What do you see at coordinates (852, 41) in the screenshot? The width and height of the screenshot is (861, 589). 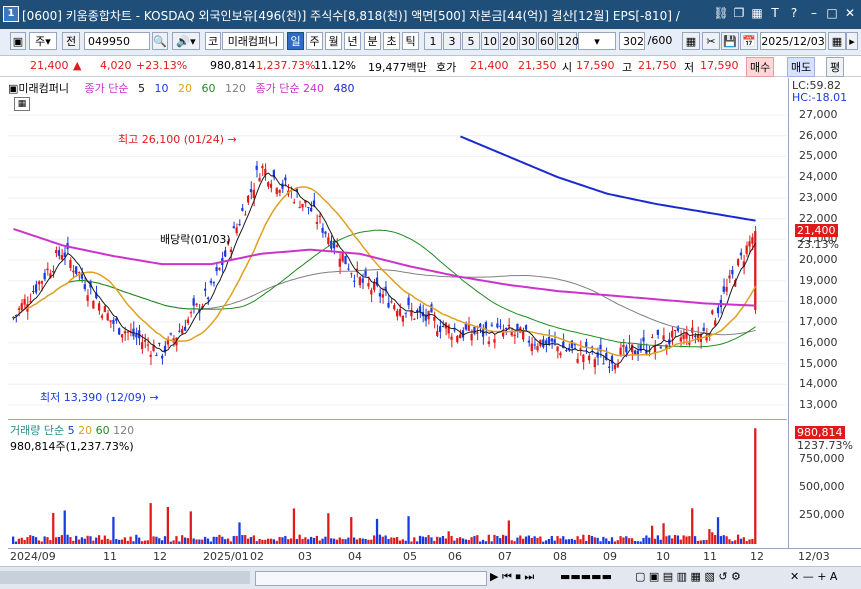 I see `toolbar-more-icon: ▸` at bounding box center [852, 41].